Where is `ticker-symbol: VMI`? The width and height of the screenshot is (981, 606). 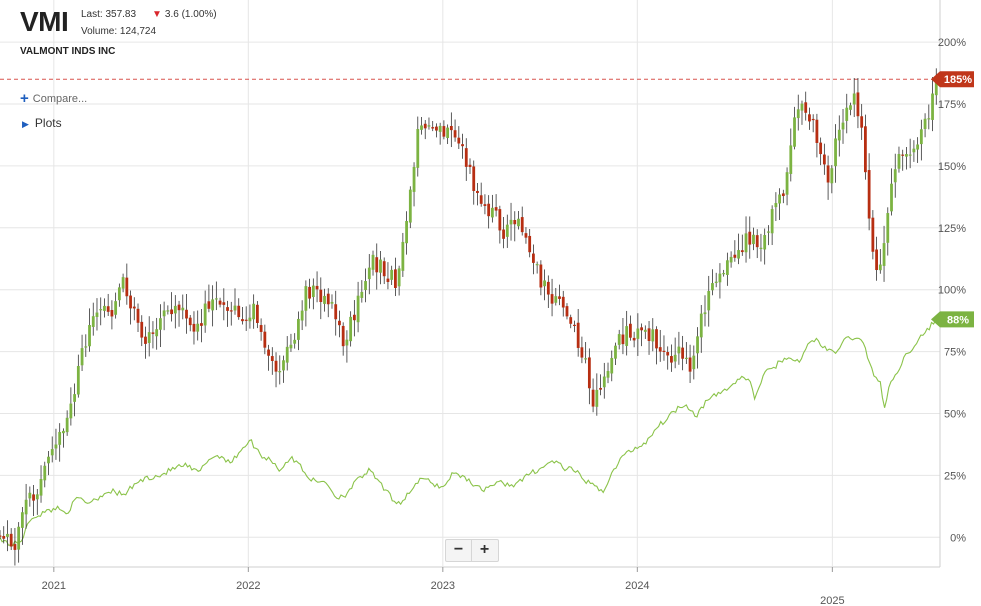 ticker-symbol: VMI is located at coordinates (44, 21).